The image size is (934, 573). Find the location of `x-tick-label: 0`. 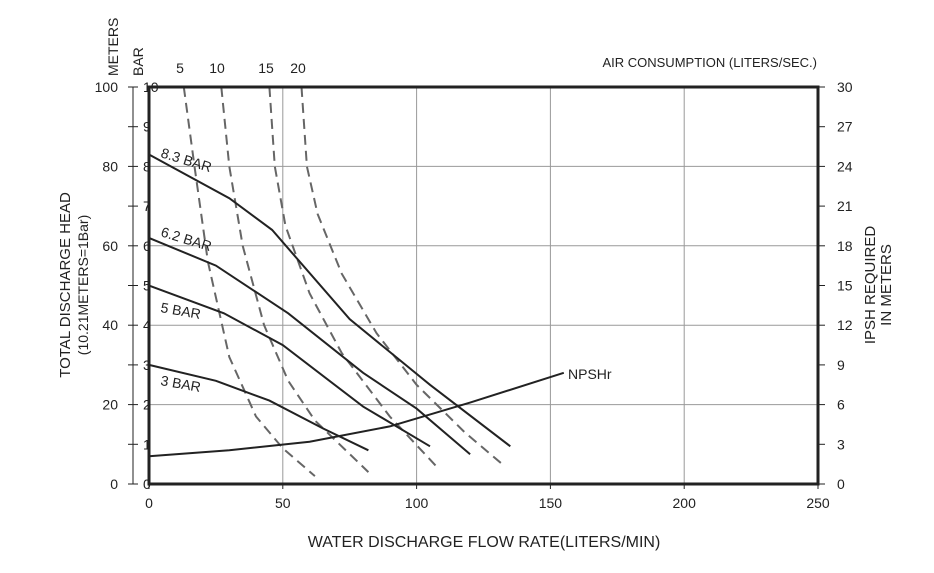

x-tick-label: 0 is located at coordinates (149, 503).